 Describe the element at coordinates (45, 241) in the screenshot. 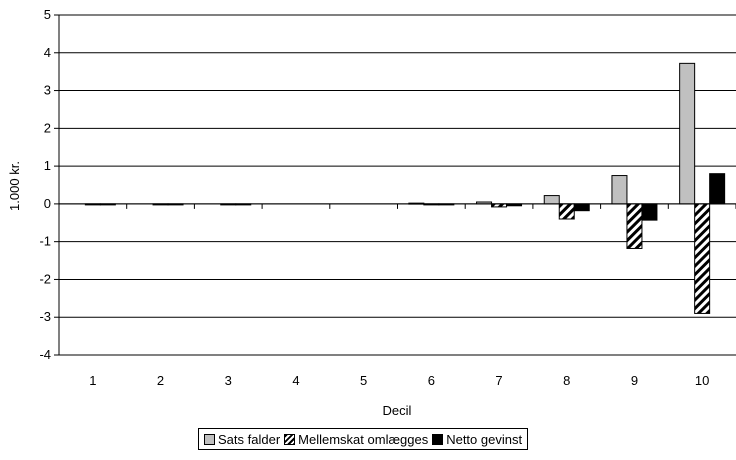

I see `y-tick-label: -1` at that location.